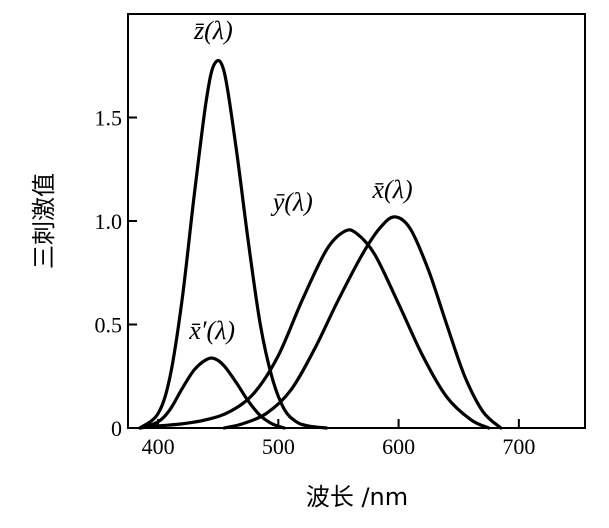 The width and height of the screenshot is (609, 528). Describe the element at coordinates (116, 428) in the screenshot. I see `y-tick-label-0: 0` at that location.